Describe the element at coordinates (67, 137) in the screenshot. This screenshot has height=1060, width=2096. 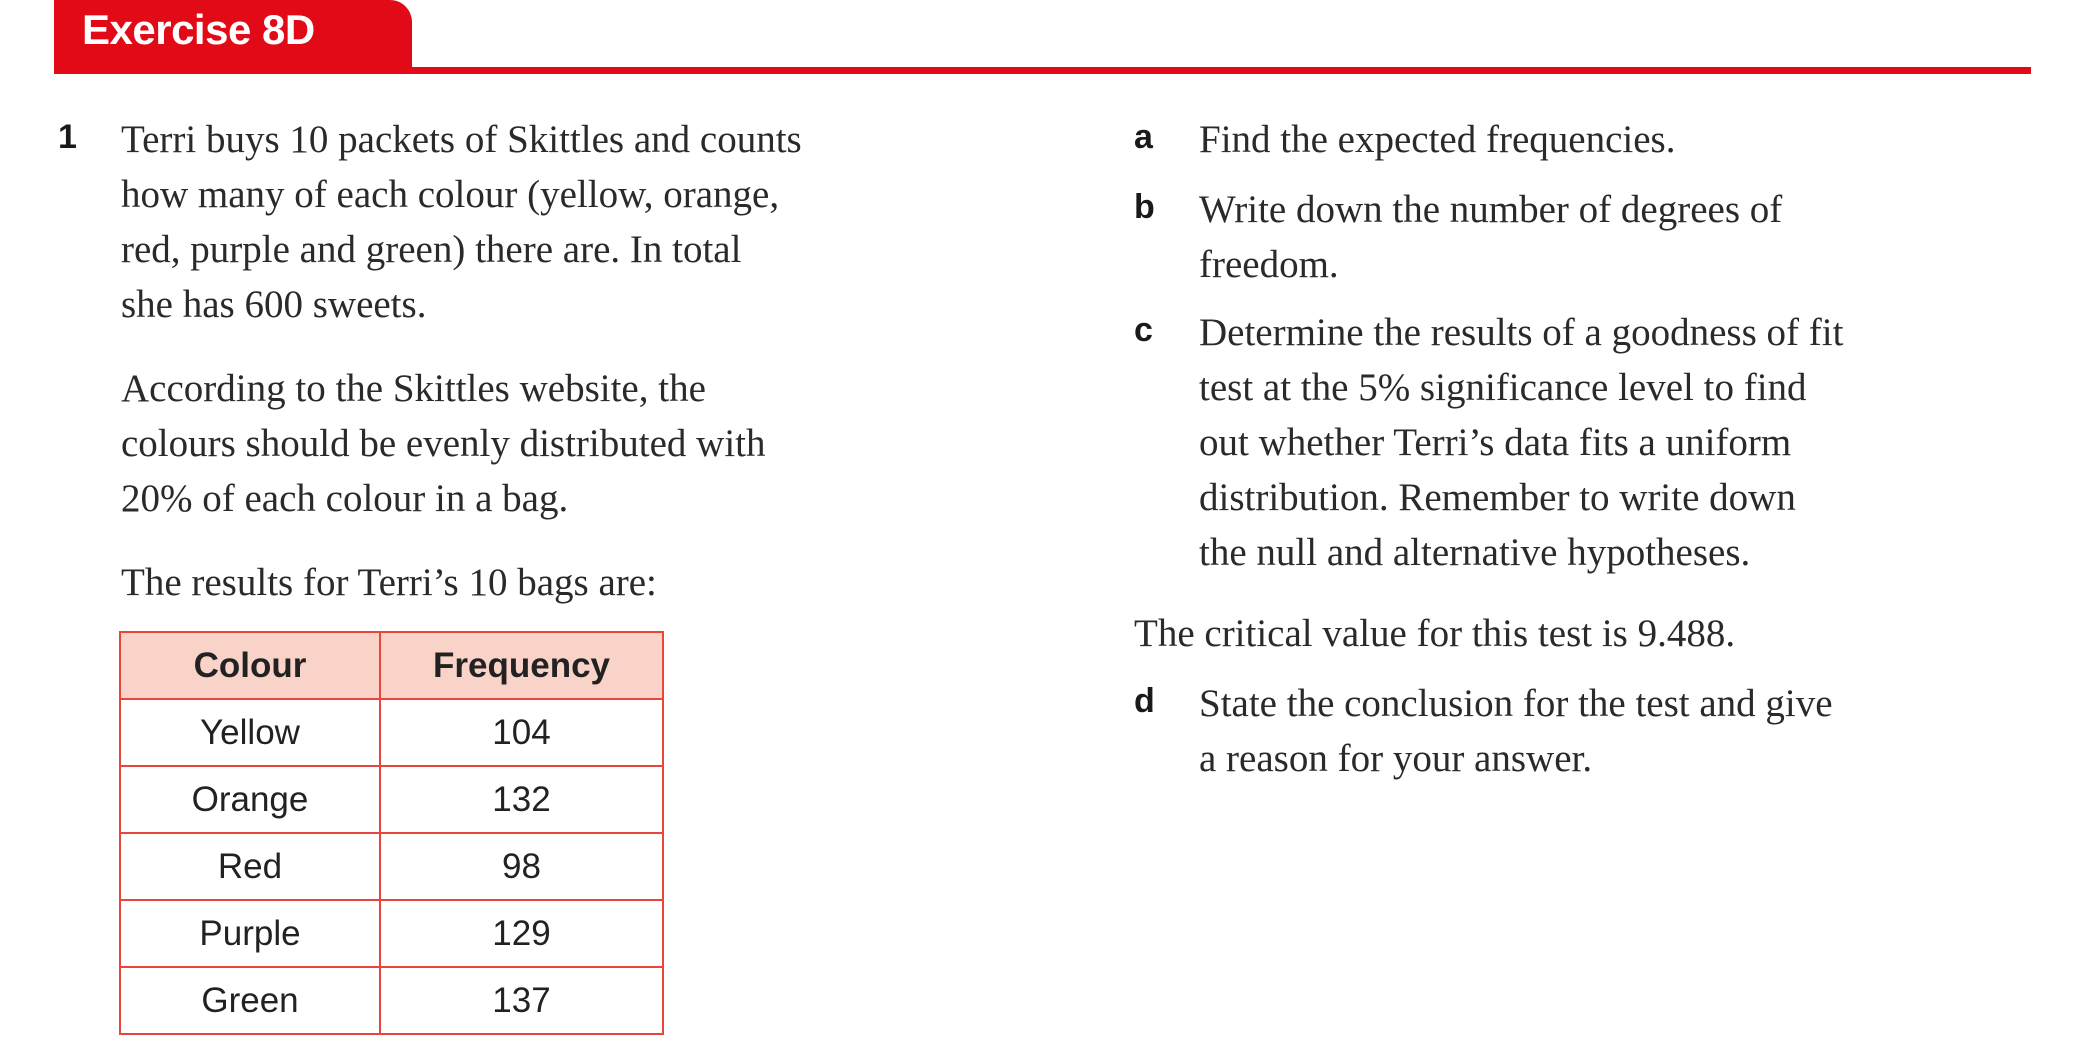
I see `question-number: 1` at that location.